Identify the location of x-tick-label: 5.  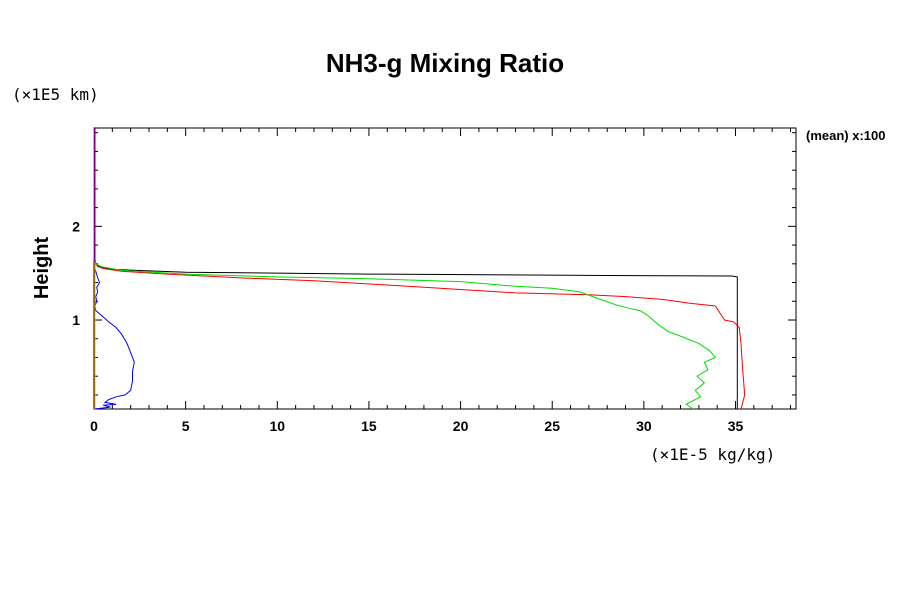
(186, 426).